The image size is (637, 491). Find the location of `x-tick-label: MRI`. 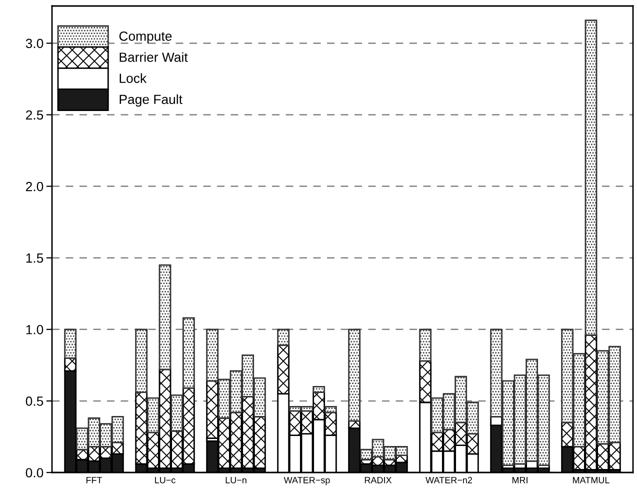

x-tick-label: MRI is located at coordinates (520, 480).